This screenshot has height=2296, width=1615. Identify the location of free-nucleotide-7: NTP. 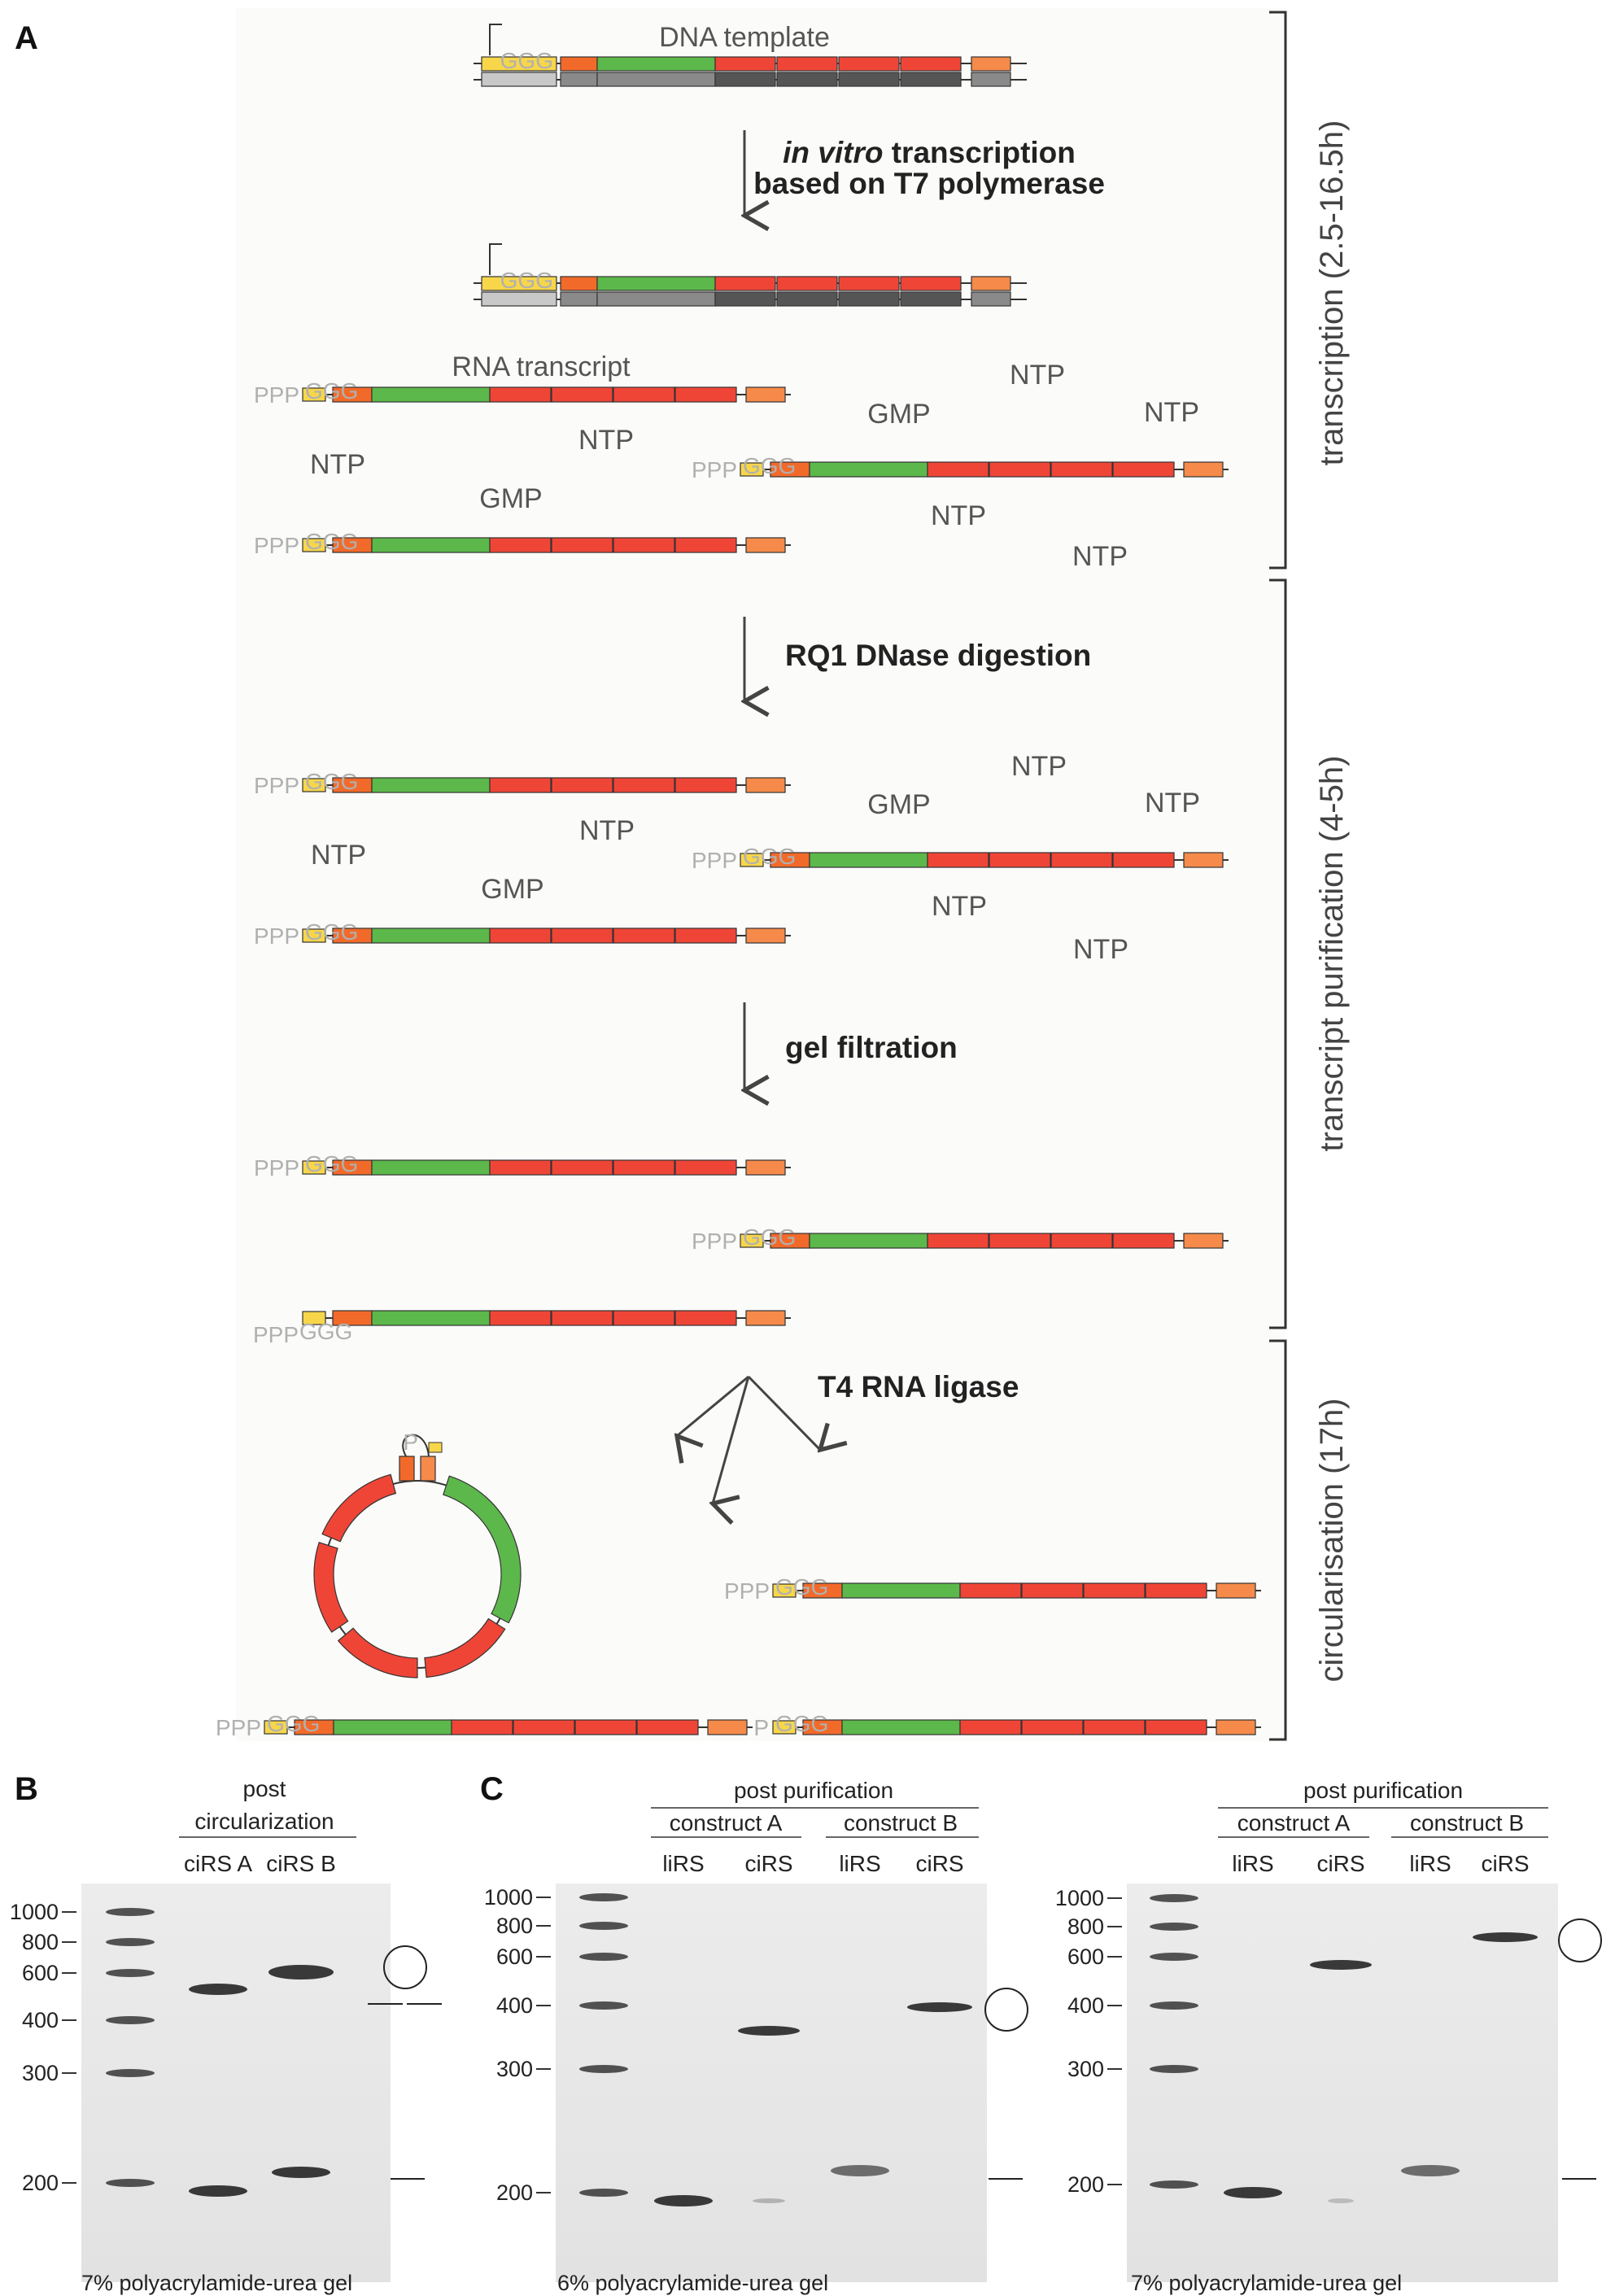
(958, 515).